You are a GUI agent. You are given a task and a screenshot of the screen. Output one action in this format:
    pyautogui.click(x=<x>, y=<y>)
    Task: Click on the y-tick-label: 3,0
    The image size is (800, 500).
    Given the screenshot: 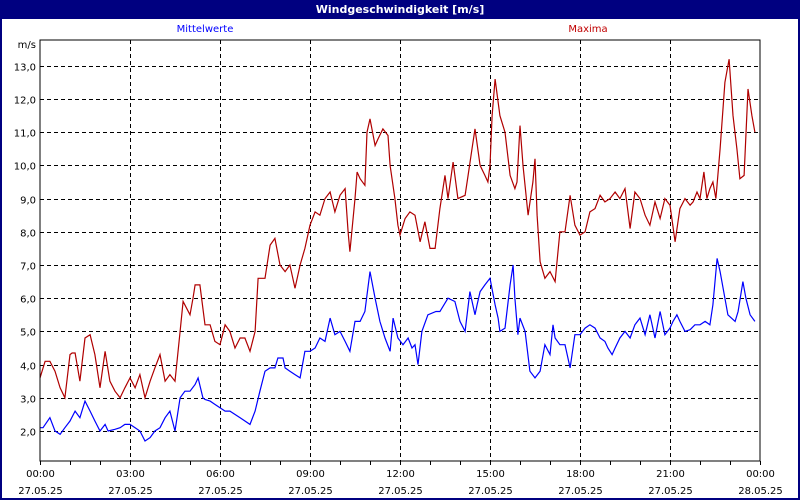 What is the action you would take?
    pyautogui.click(x=28, y=400)
    